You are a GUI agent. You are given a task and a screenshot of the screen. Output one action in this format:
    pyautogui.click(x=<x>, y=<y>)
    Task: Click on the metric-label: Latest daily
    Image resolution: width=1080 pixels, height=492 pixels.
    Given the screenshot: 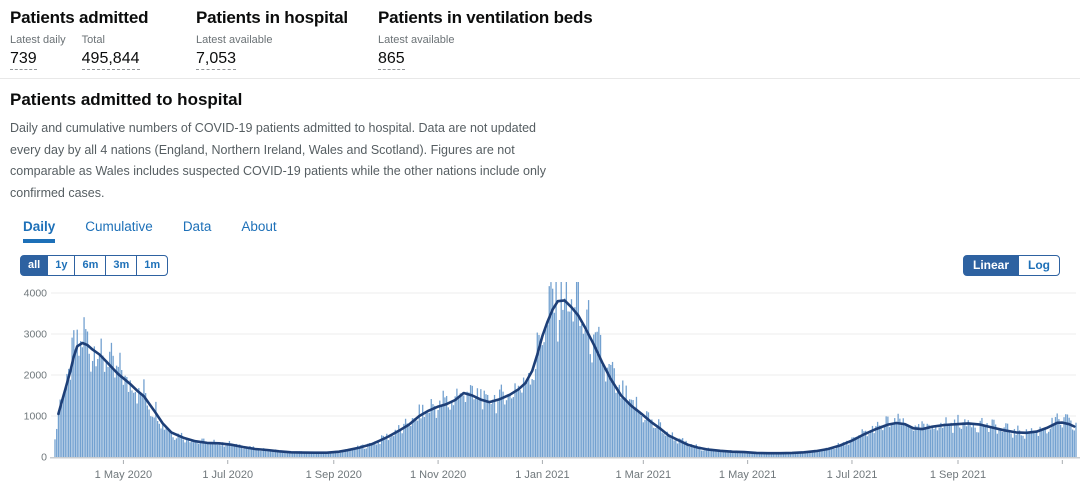 What is the action you would take?
    pyautogui.click(x=38, y=40)
    